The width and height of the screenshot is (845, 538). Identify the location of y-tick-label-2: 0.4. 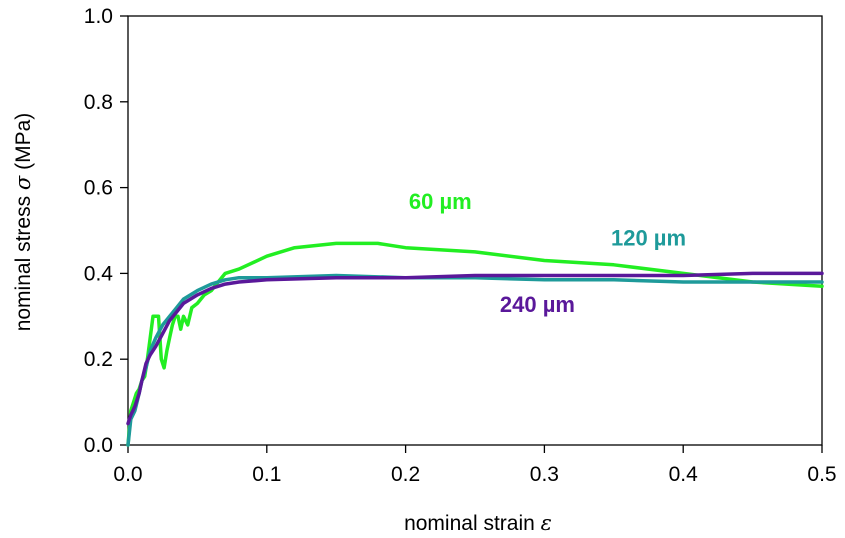
(99, 273).